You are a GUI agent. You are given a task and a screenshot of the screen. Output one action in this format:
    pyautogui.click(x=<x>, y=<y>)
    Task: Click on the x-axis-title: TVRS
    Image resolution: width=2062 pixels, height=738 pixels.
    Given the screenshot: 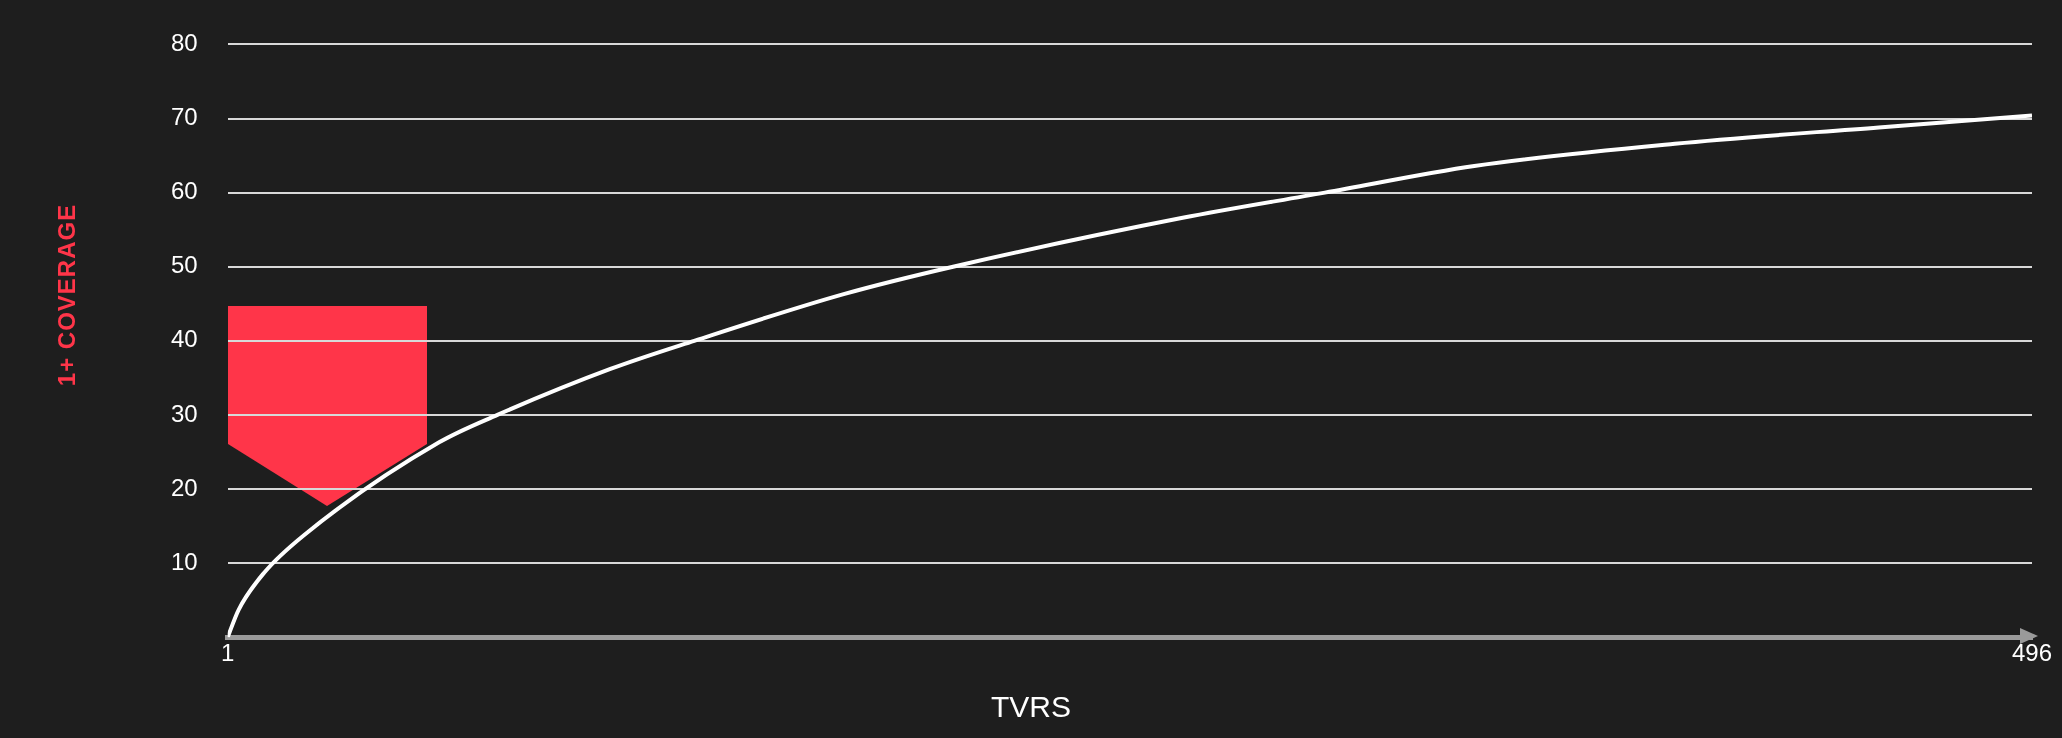 What is the action you would take?
    pyautogui.click(x=1031, y=707)
    